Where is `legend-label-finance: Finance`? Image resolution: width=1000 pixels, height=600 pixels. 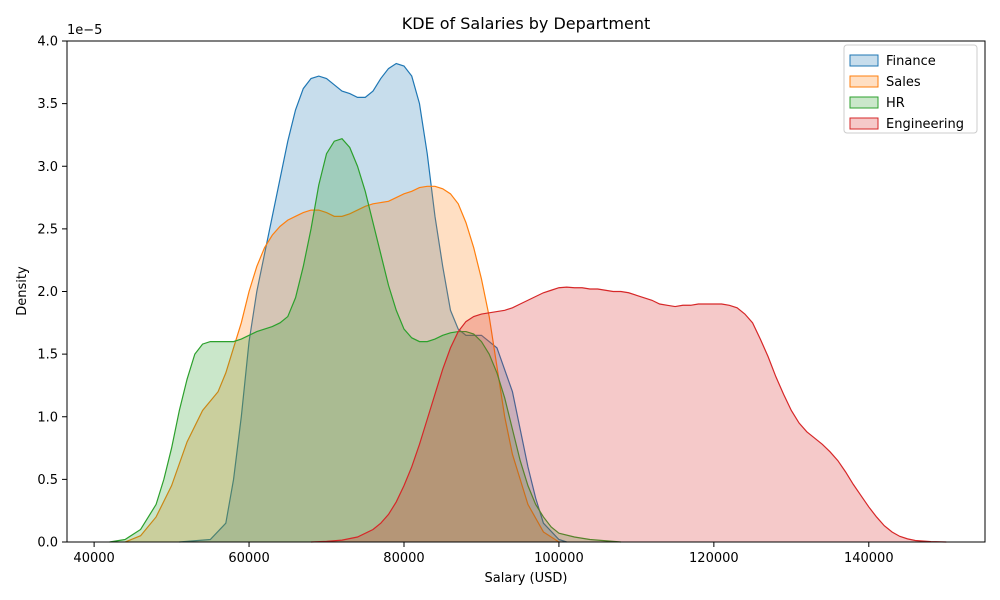
legend-label-finance: Finance is located at coordinates (911, 61).